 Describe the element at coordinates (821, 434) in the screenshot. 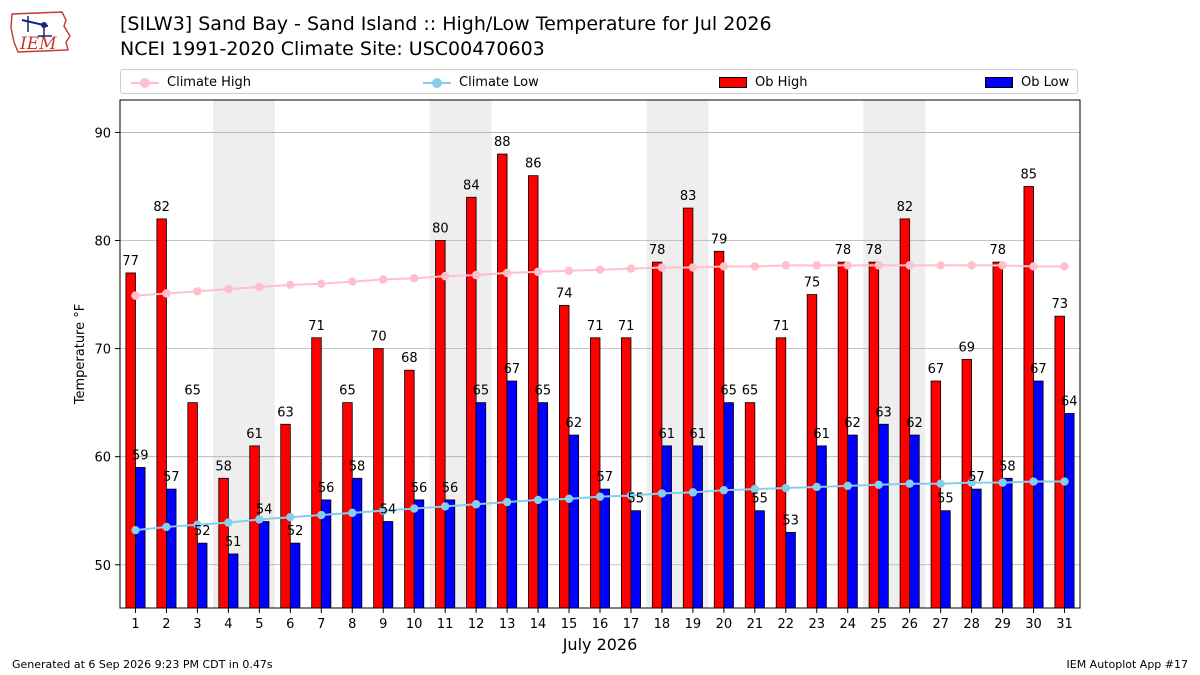

I see `data-label-ob-low-day-23: 61` at that location.